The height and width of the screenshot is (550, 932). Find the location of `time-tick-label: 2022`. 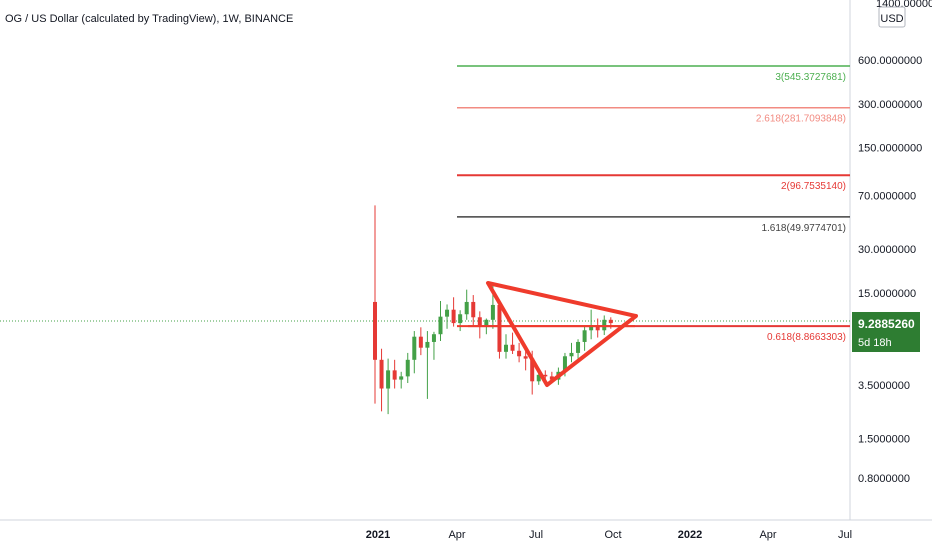

time-tick-label: 2022 is located at coordinates (690, 535).